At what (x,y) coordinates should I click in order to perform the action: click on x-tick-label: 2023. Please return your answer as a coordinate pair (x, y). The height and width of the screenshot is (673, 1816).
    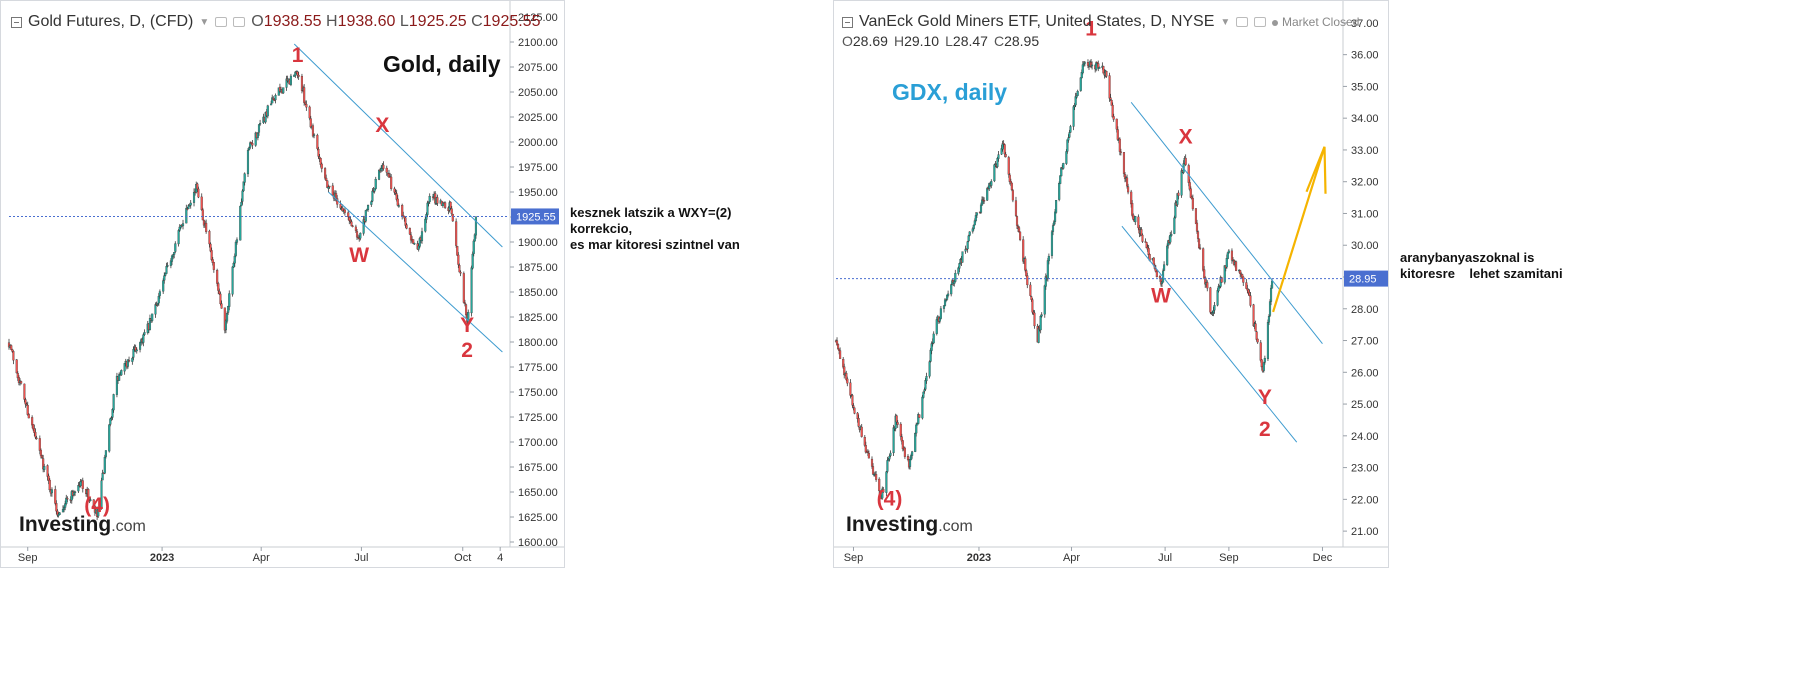
    Looking at the image, I should click on (979, 558).